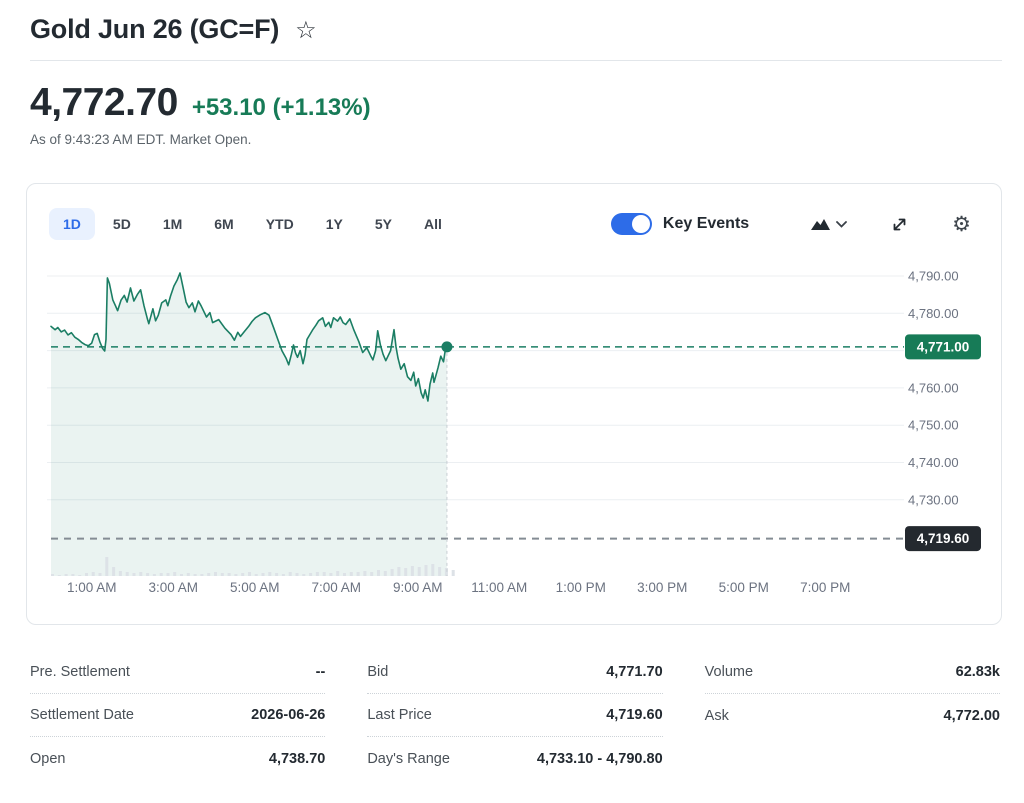 The image size is (1024, 803). Describe the element at coordinates (821, 224) in the screenshot. I see `area-chart-icon` at that location.